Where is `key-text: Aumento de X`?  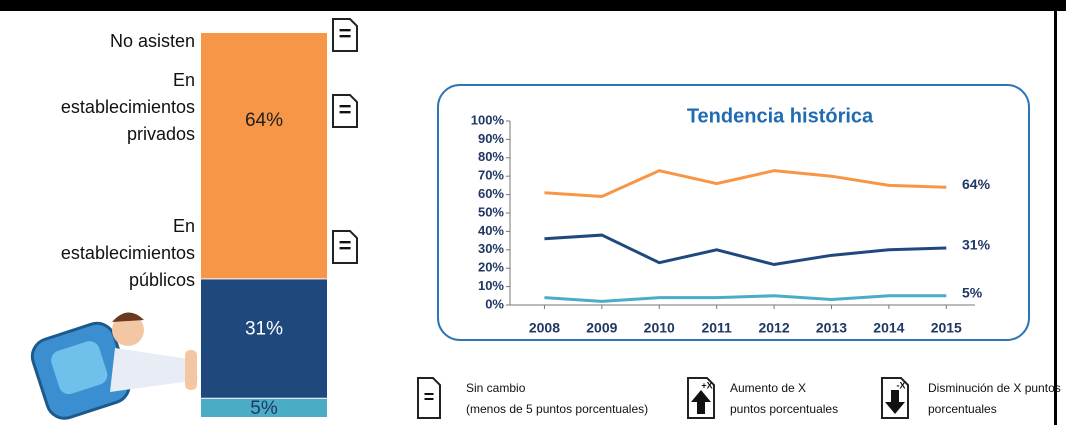
key-text: Aumento de X is located at coordinates (768, 388).